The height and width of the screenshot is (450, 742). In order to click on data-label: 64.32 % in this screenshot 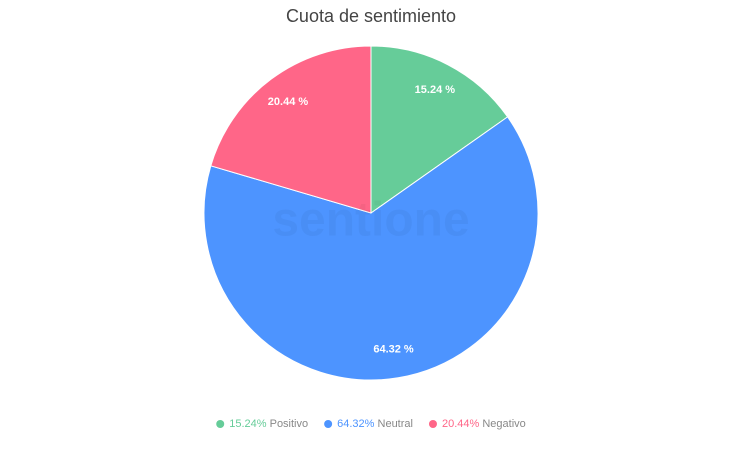, I will do `click(393, 350)`.